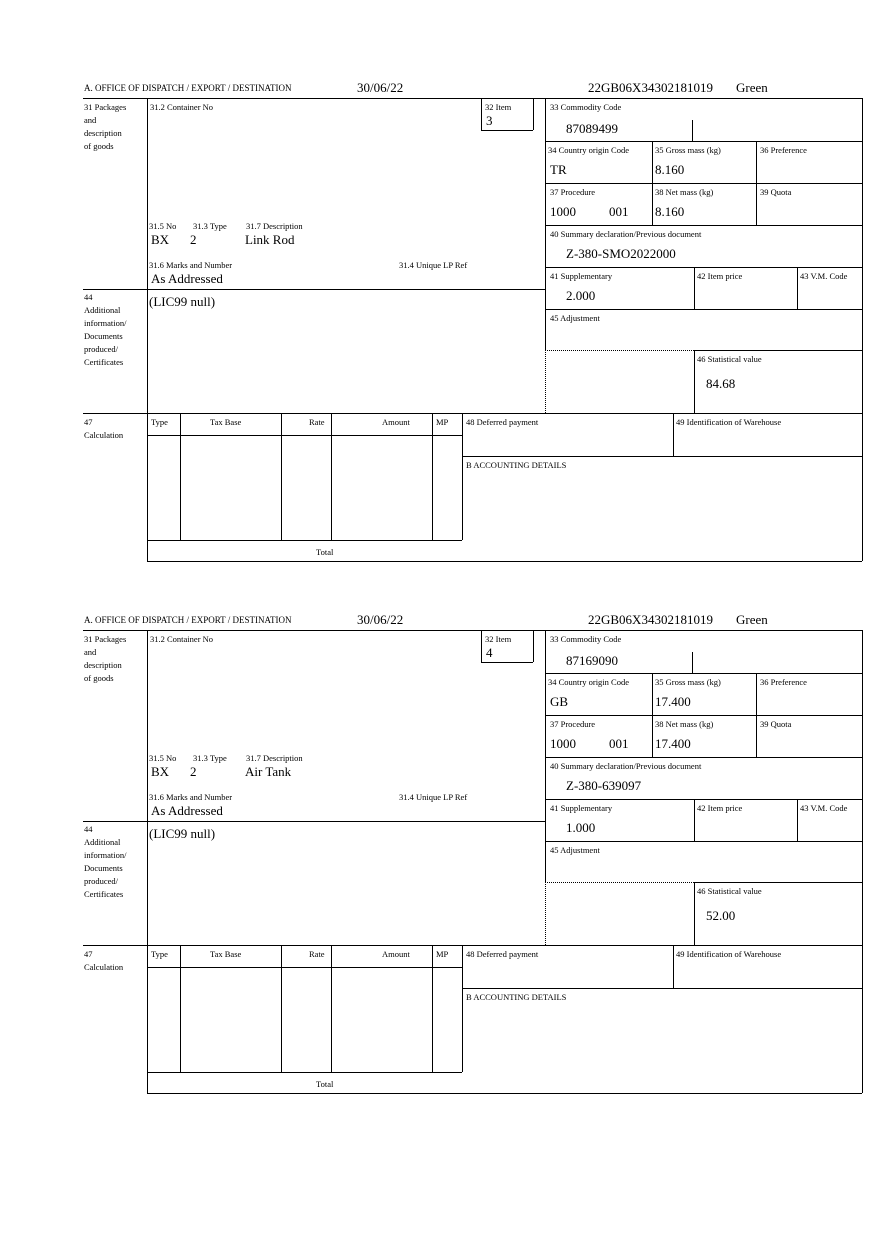 The height and width of the screenshot is (1250, 882). I want to click on commodity-code: 87089499, so click(592, 128).